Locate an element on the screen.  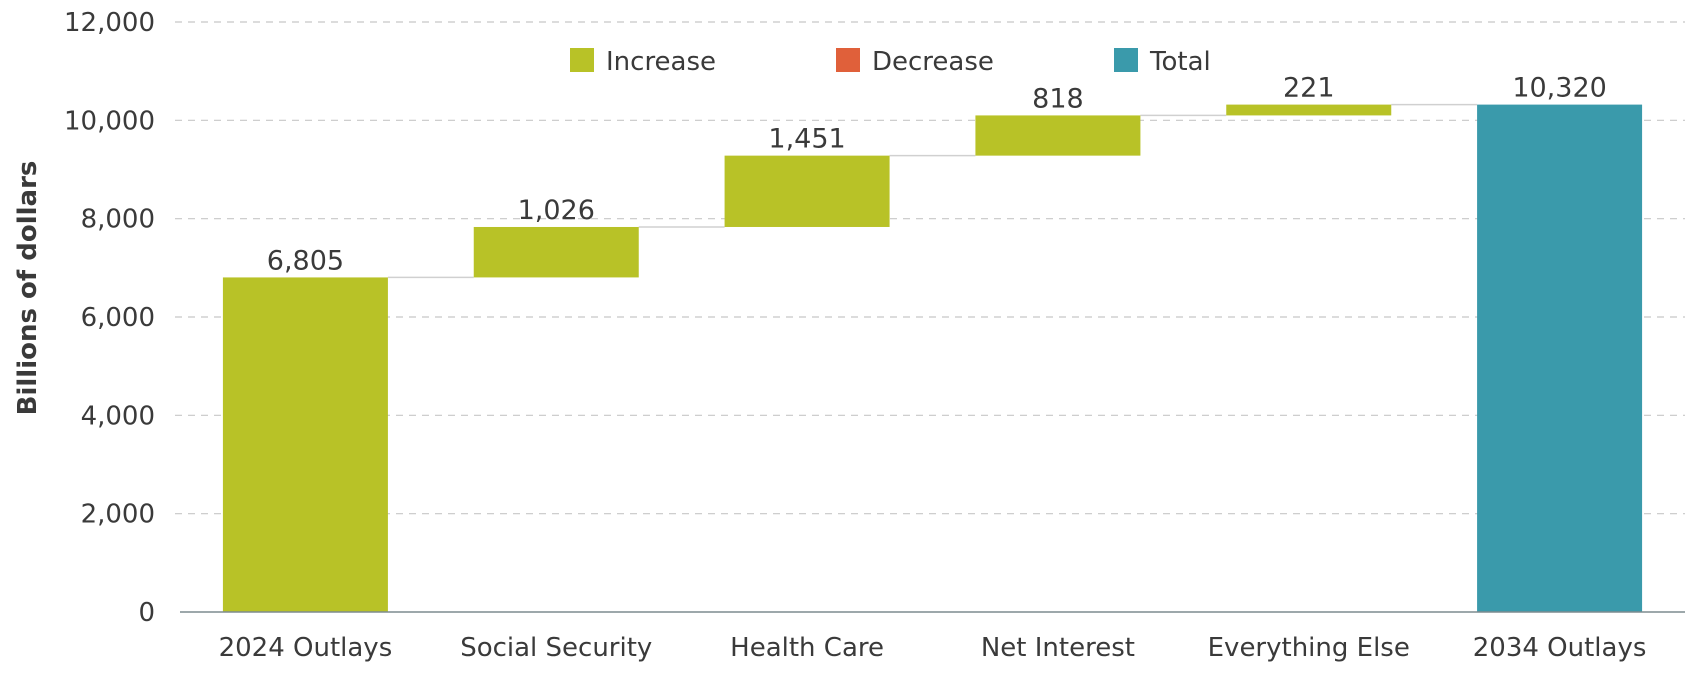
y-tick-label: 0 is located at coordinates (146, 613).